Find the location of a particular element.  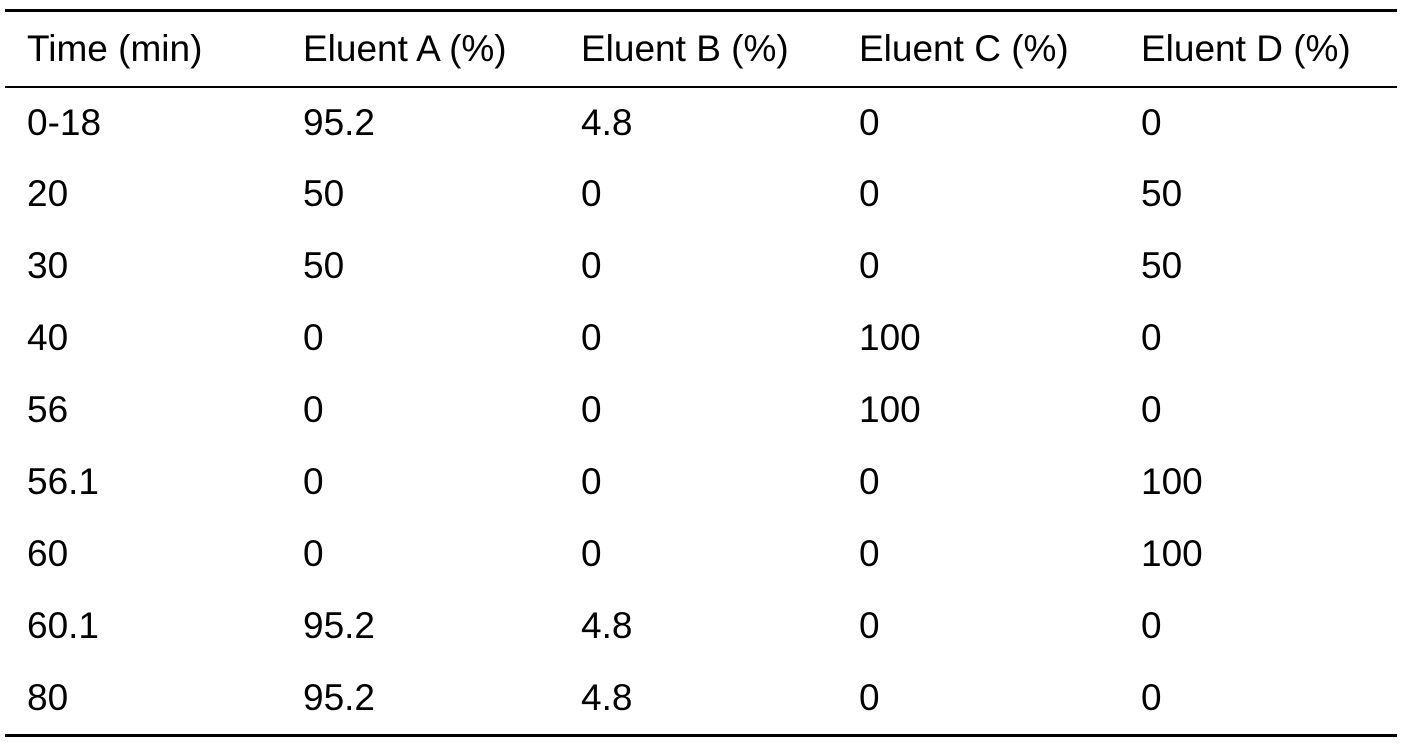

header-eluent-b: Eluent B (%) is located at coordinates (685, 48).